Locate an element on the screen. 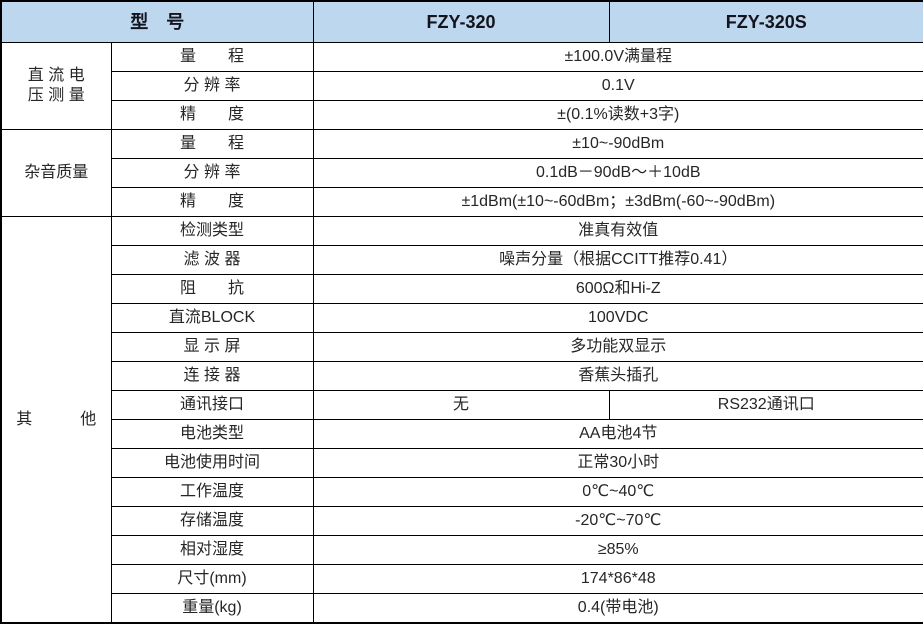 This screenshot has width=923, height=634. value-impedance: 600Ω和Hi-Z is located at coordinates (617, 289).